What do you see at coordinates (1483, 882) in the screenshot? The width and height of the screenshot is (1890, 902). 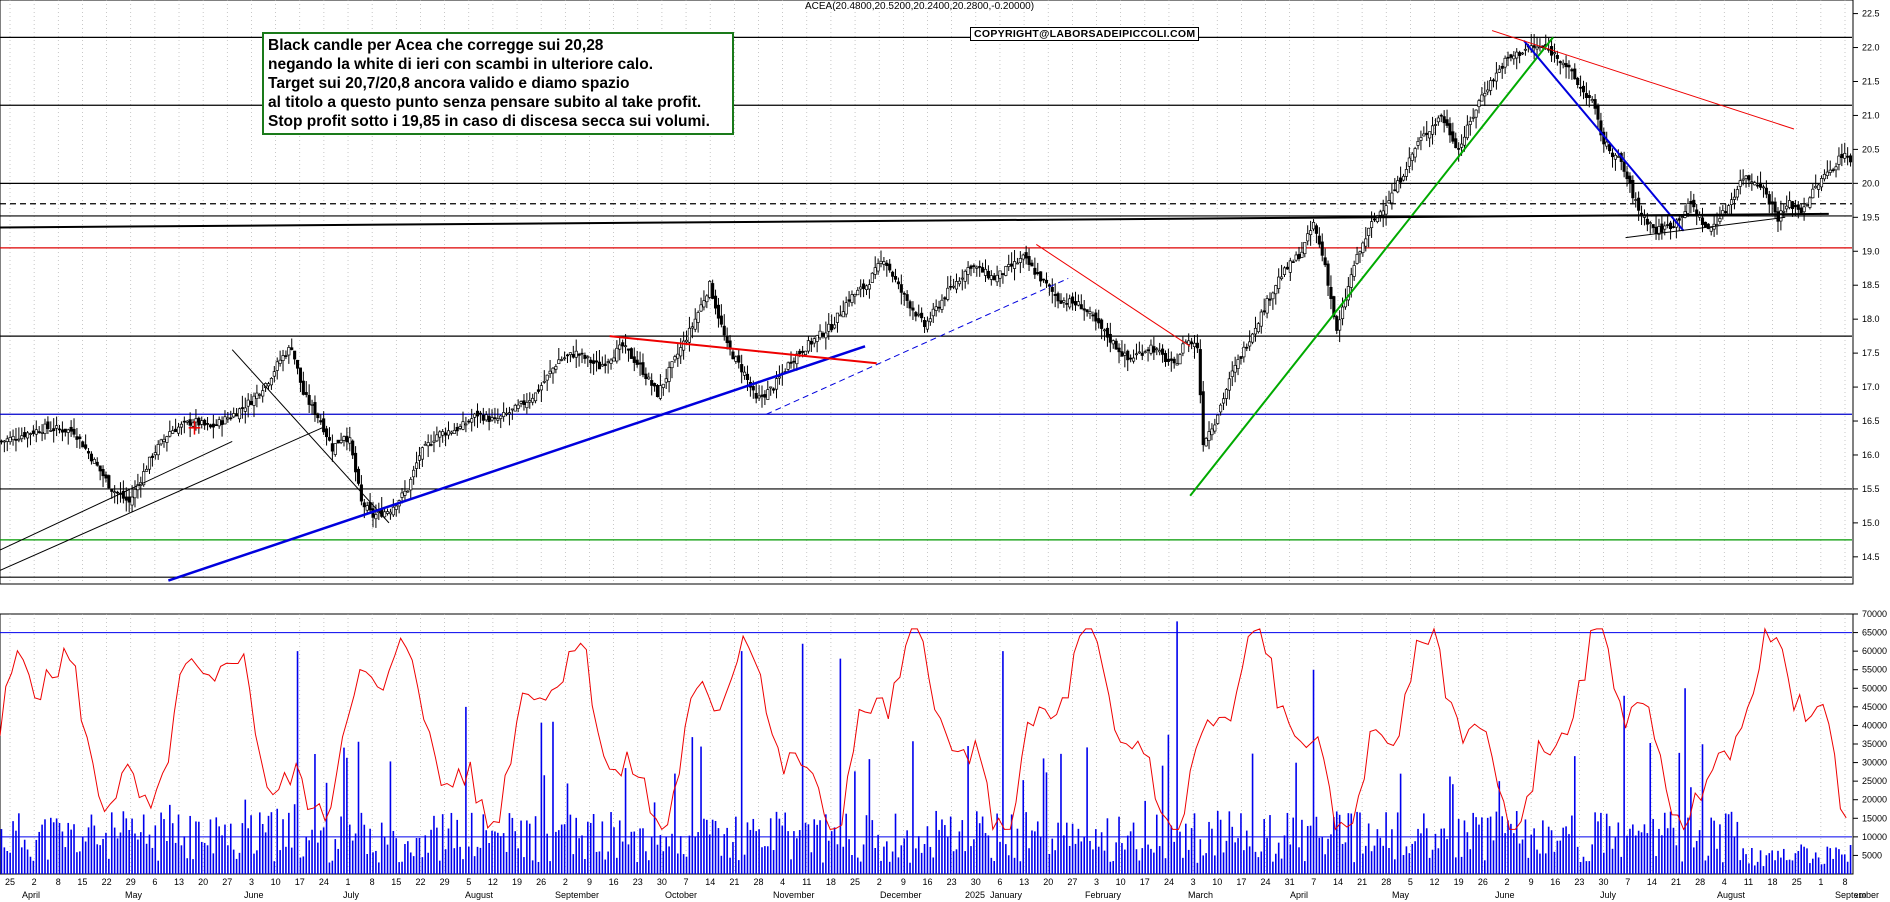 I see `x-day-label: 26` at bounding box center [1483, 882].